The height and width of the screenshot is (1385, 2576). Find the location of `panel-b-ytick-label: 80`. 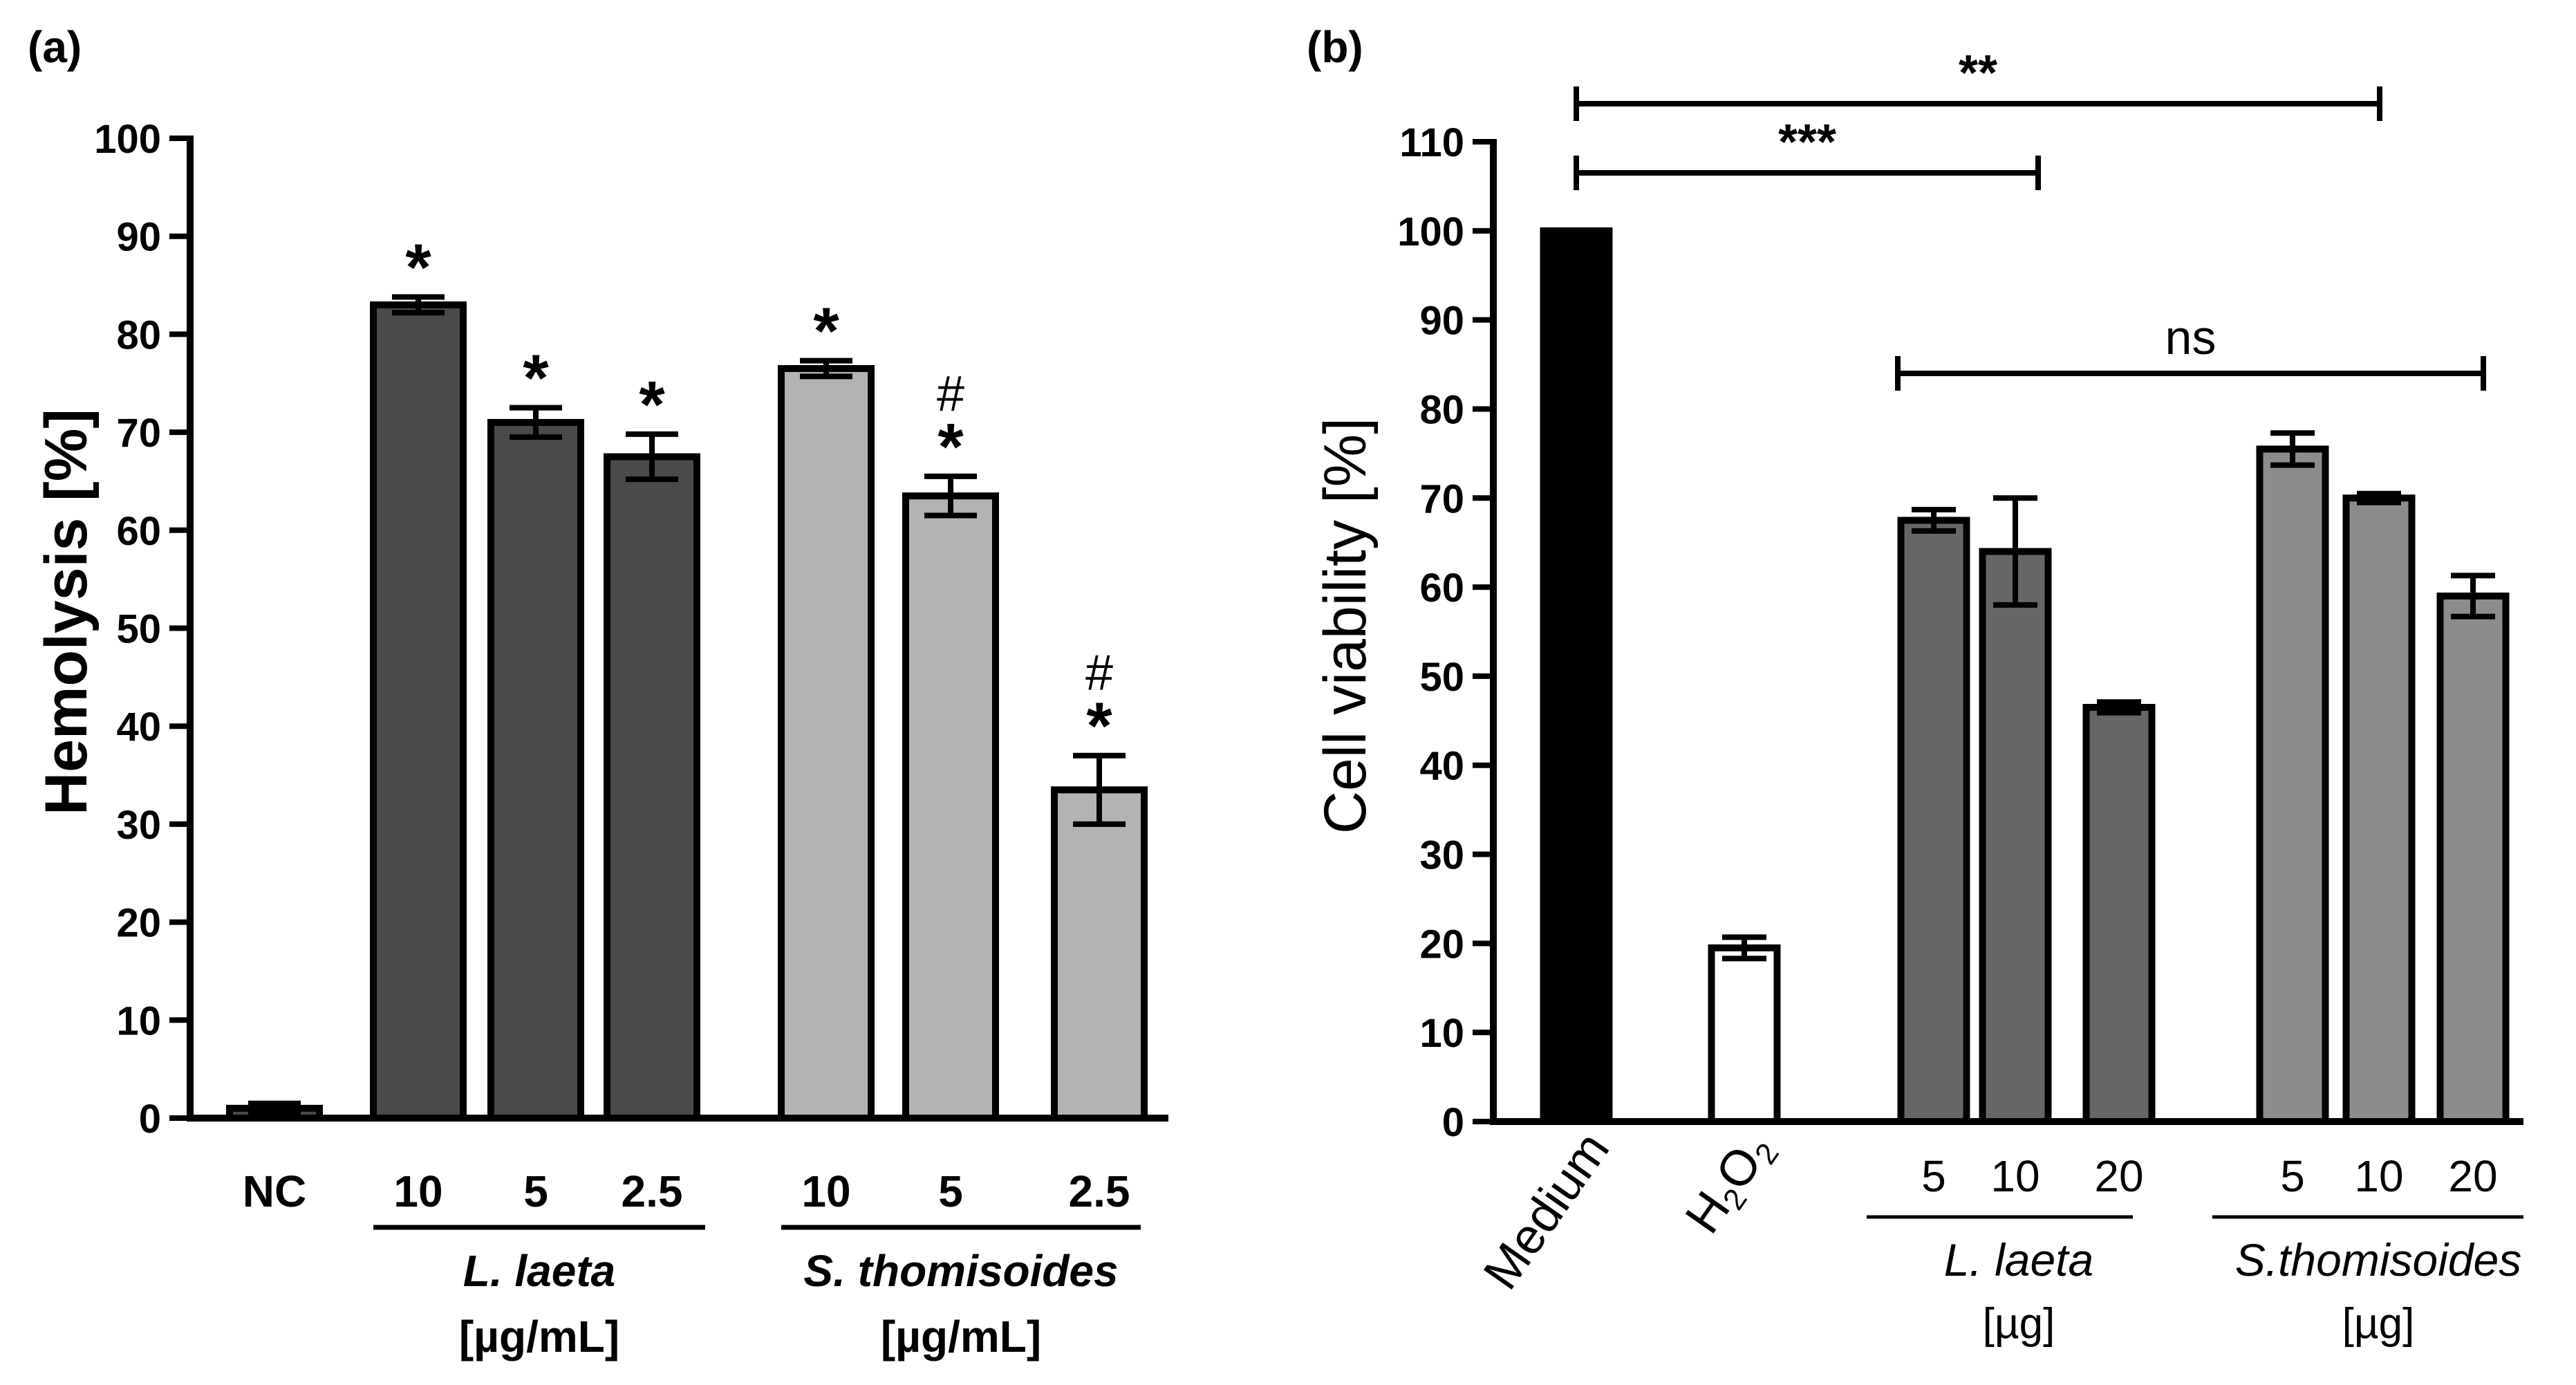

panel-b-ytick-label: 80 is located at coordinates (1441, 409).